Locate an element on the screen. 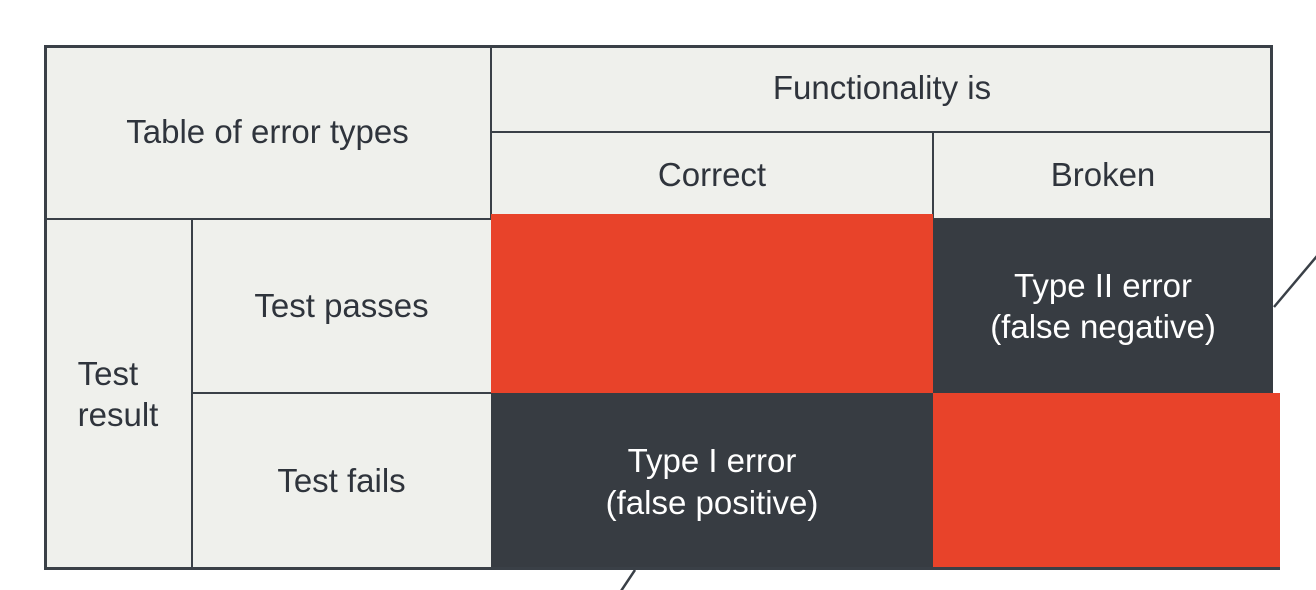  type-2-error-label: Type II error (false negative) is located at coordinates (1103, 305).